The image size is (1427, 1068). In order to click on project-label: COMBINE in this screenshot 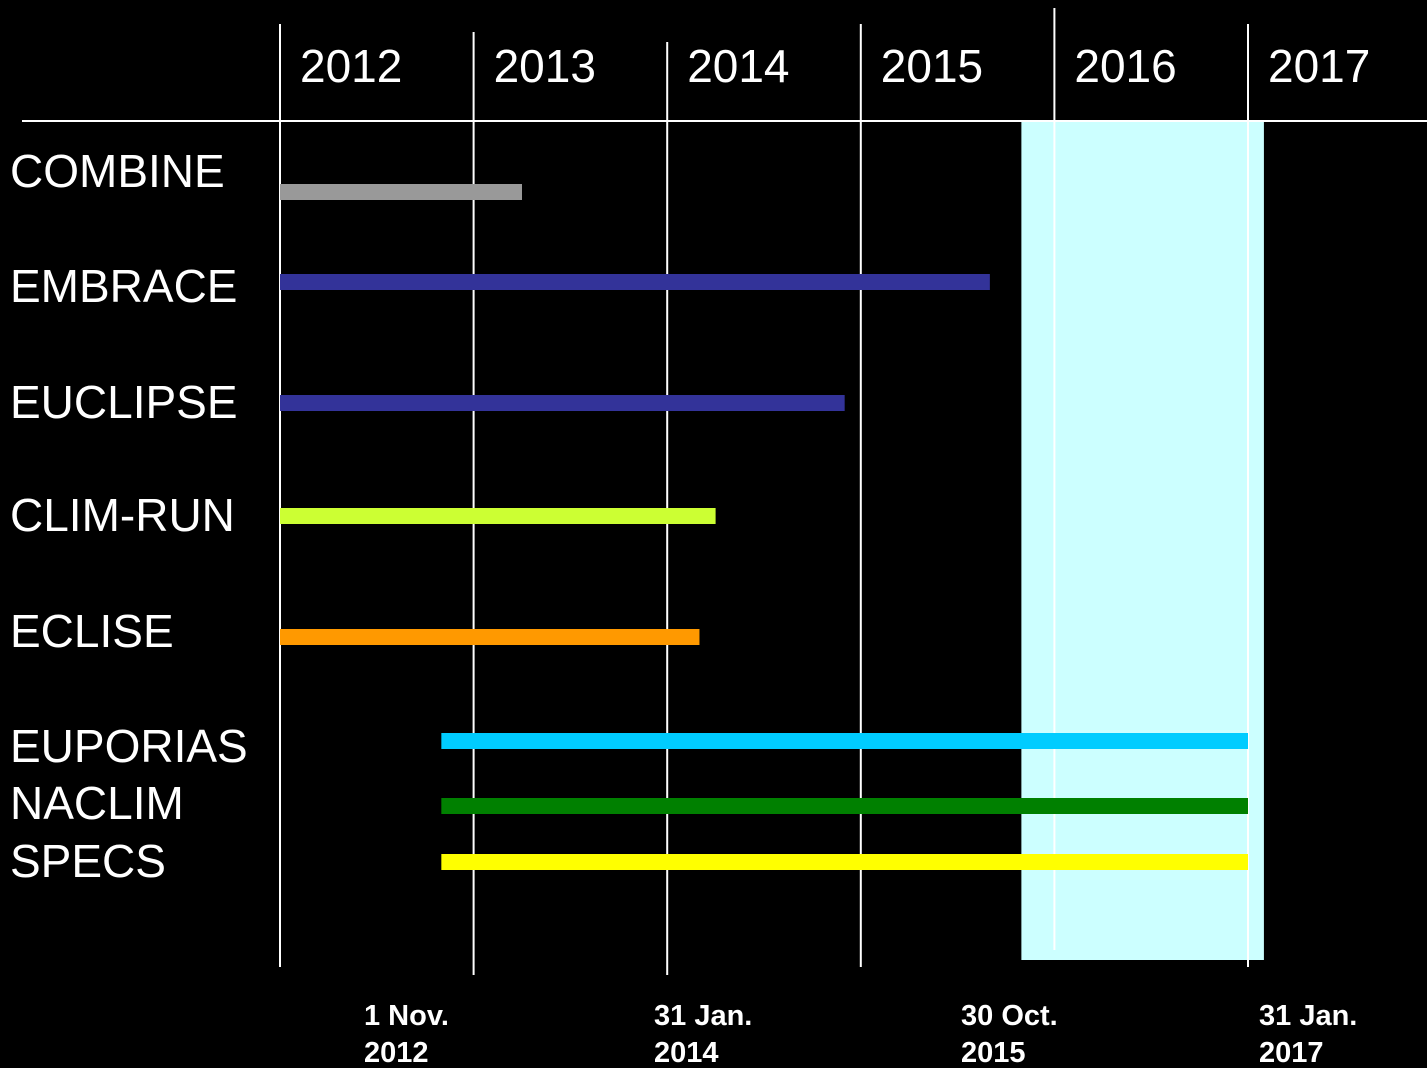, I will do `click(117, 171)`.